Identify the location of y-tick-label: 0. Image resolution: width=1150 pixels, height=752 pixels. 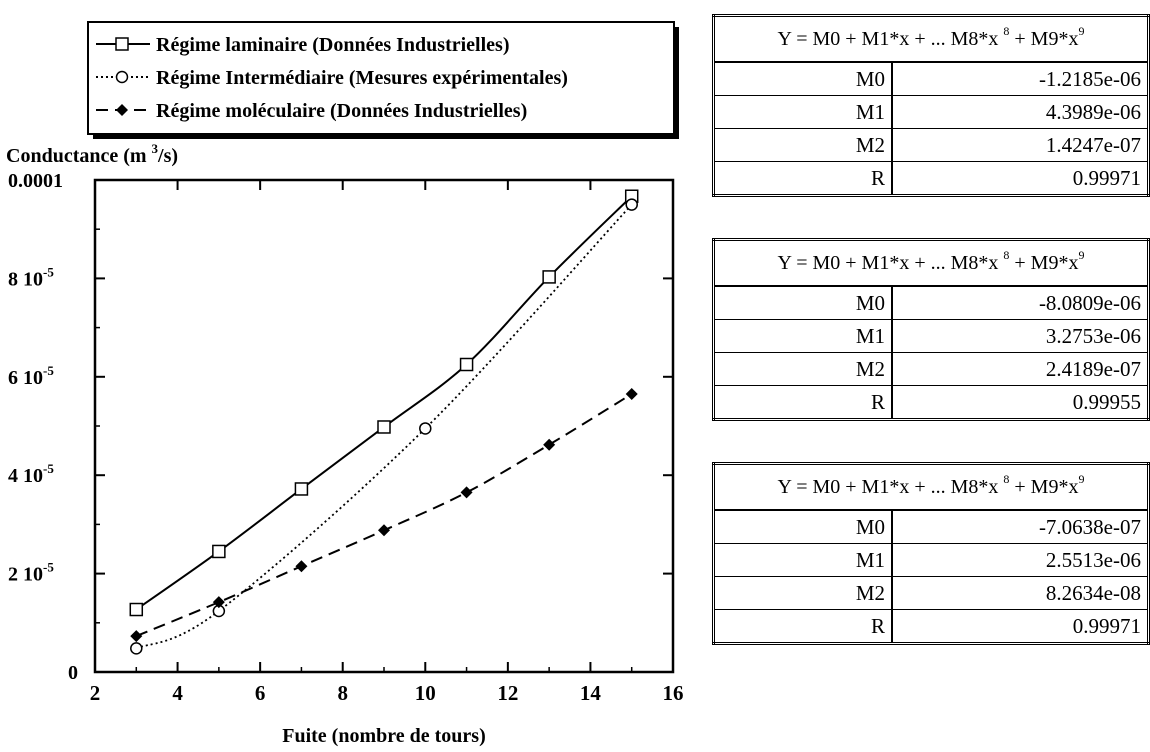
(73, 673).